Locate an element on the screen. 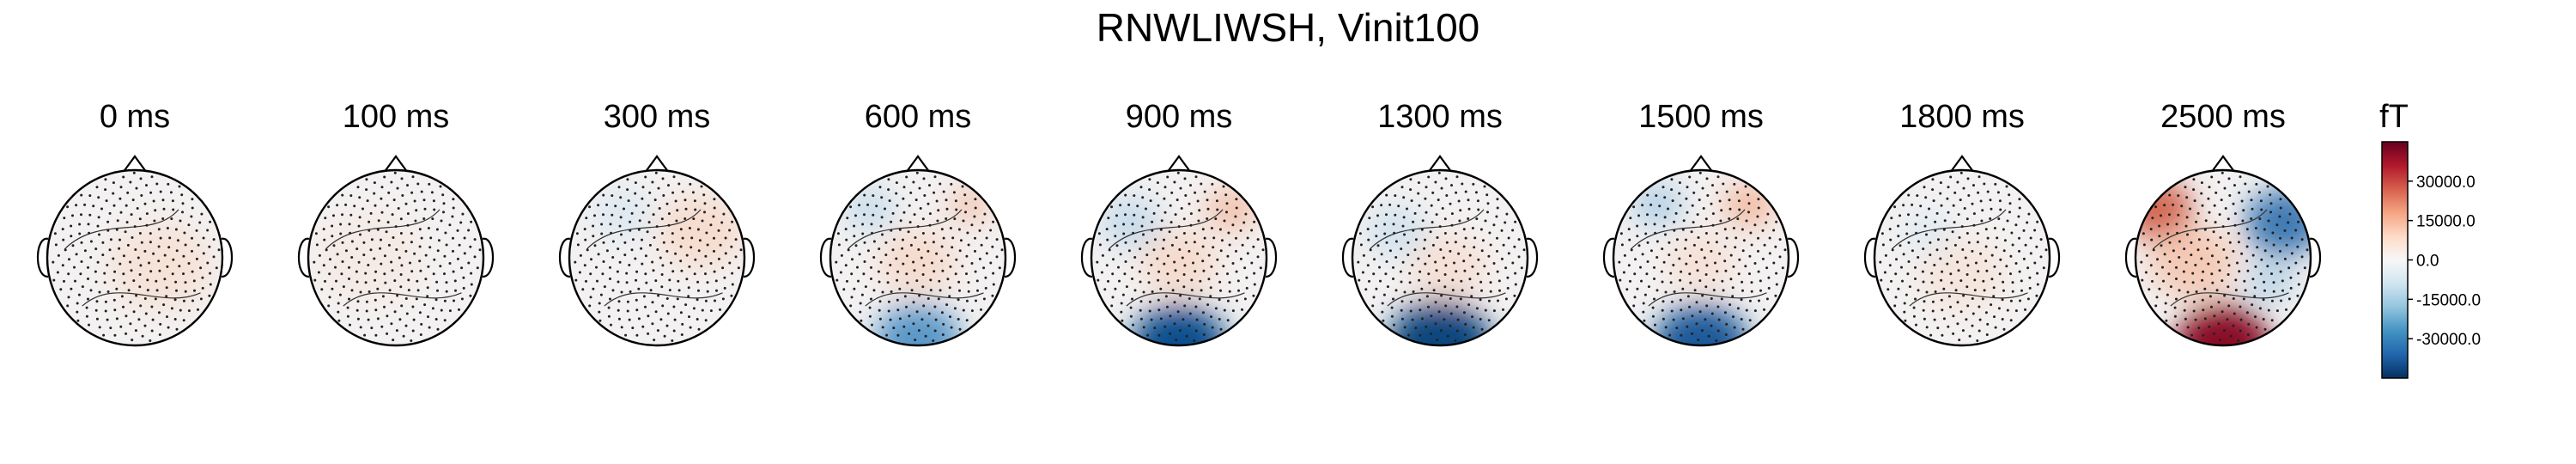  topomap-panel: 300 ms is located at coordinates (657, 223).